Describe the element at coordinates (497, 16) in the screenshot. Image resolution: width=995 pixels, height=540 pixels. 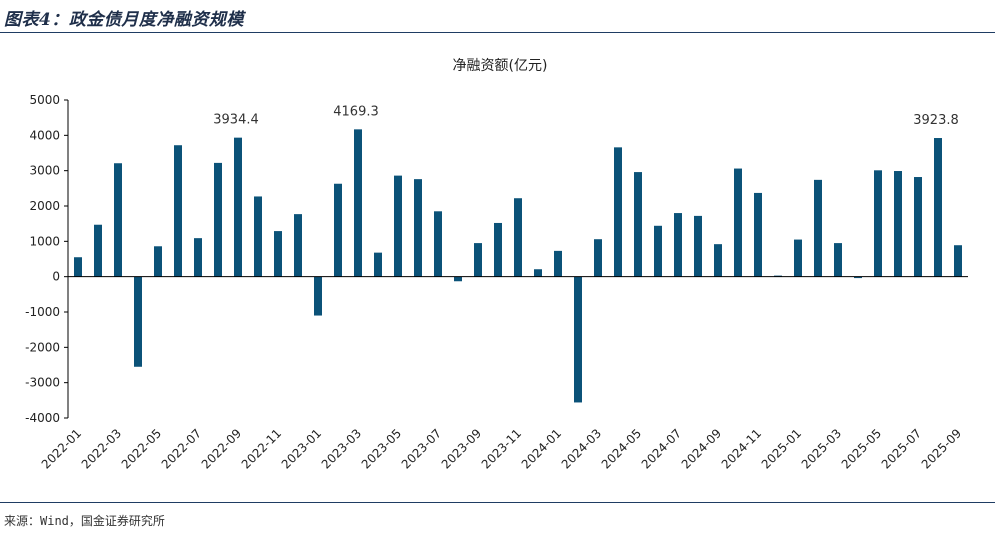
I see `figure-header: 图表4：政金债月度净融资规模` at that location.